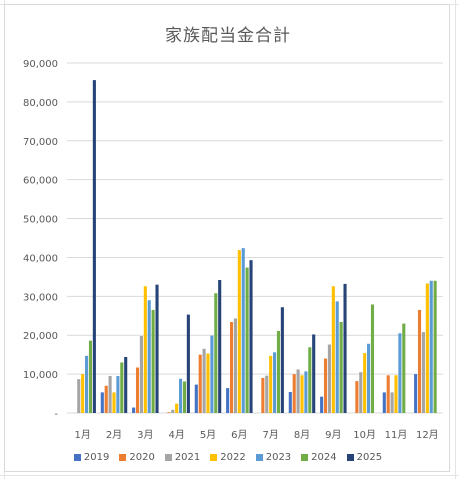  Describe the element at coordinates (40, 336) in the screenshot. I see `y-tick-label: 20,000` at that location.